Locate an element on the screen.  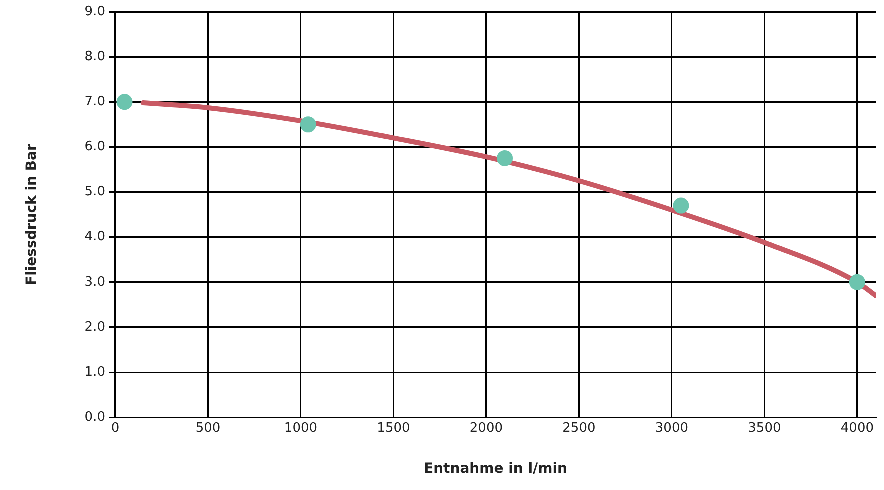
x-tick-label: 2000 is located at coordinates (487, 428).